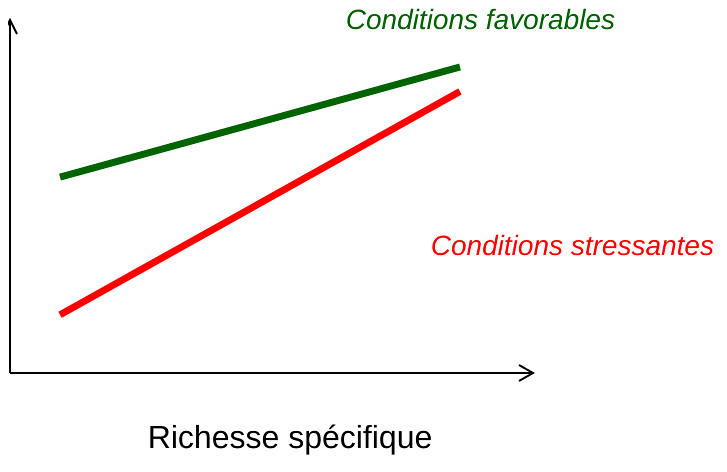  I want to click on text: Conditions stressantes, so click(572, 246).